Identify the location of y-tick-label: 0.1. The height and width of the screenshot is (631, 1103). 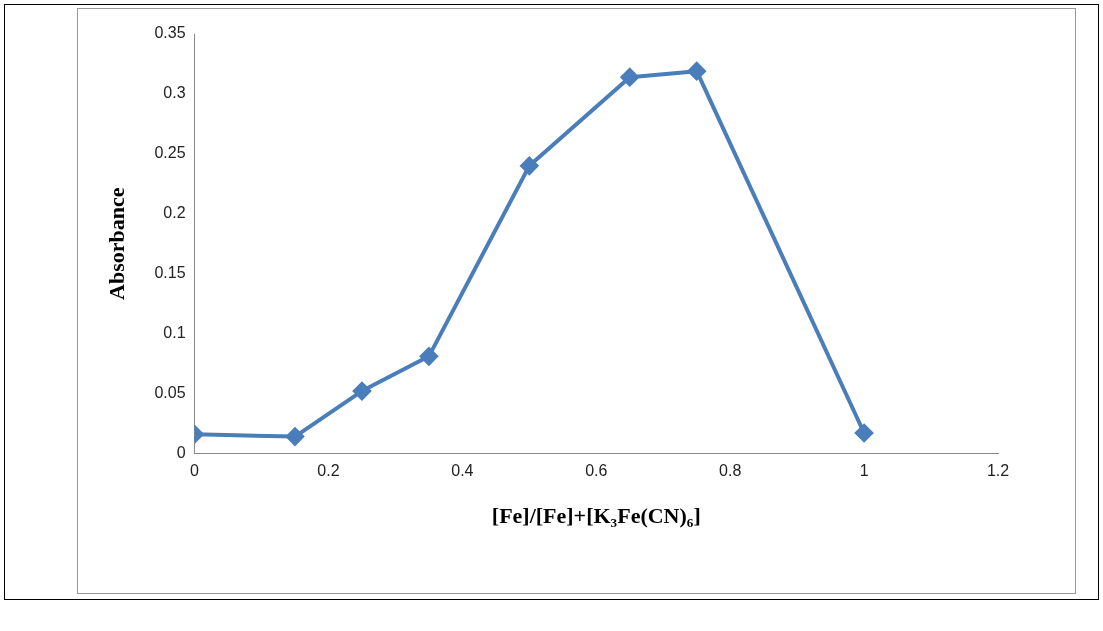
(174, 332).